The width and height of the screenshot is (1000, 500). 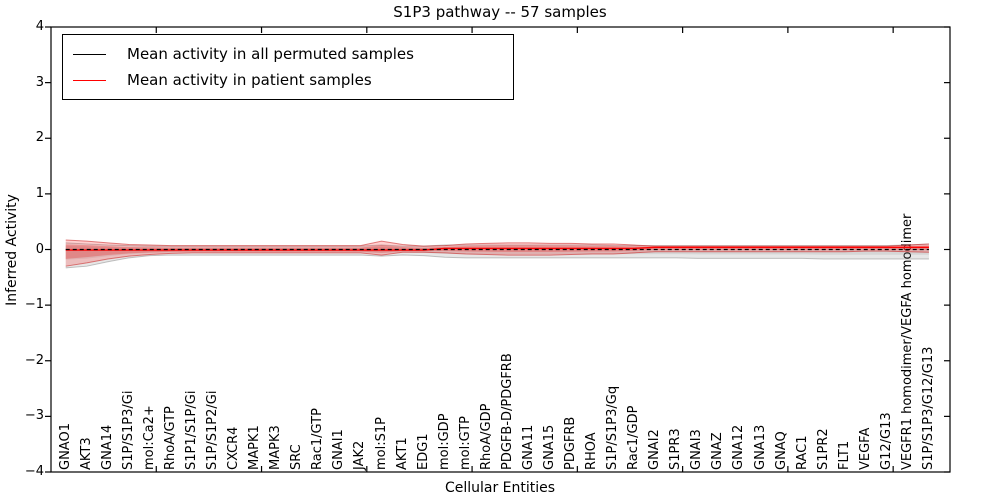 I want to click on y-tick-label: 0, so click(x=39, y=249).